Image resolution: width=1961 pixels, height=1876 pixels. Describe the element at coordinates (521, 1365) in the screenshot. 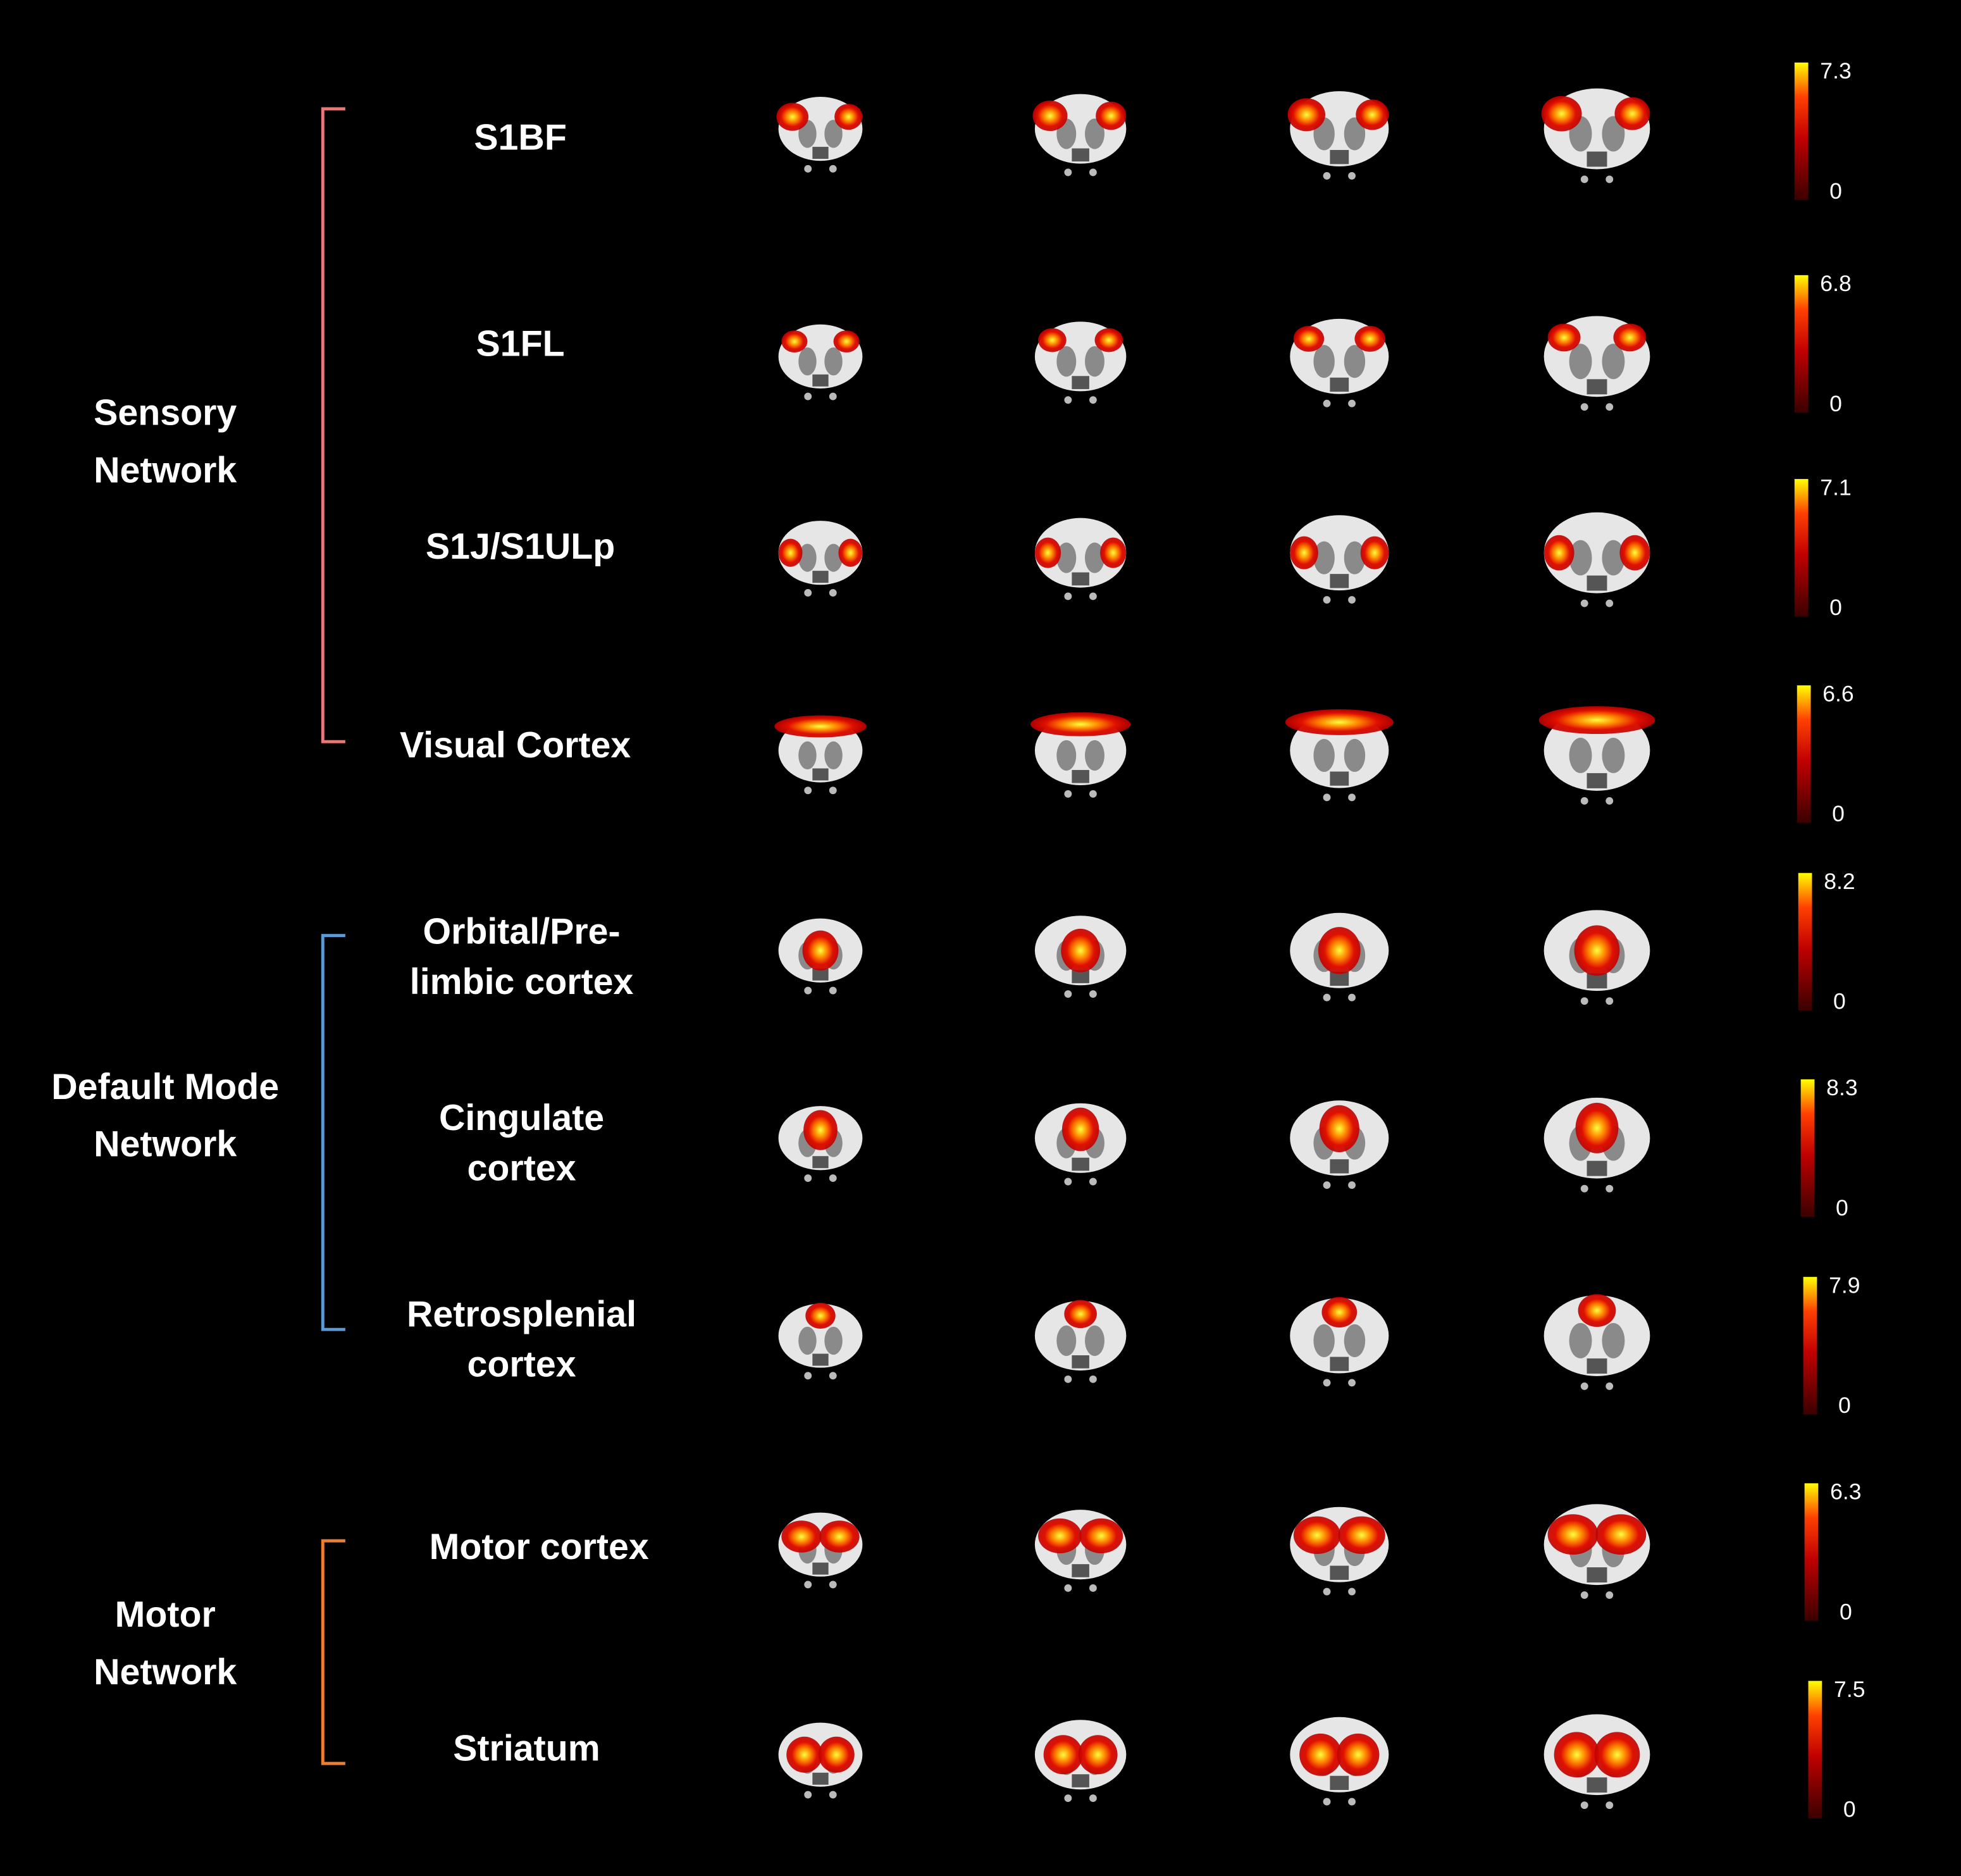

I see `row-label: cortex` at that location.